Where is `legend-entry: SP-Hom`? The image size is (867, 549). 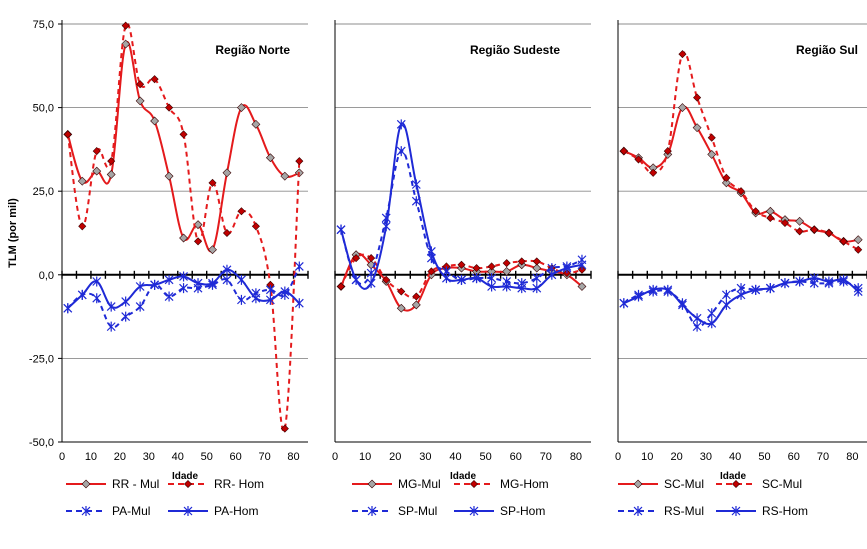 legend-entry: SP-Hom is located at coordinates (499, 511).